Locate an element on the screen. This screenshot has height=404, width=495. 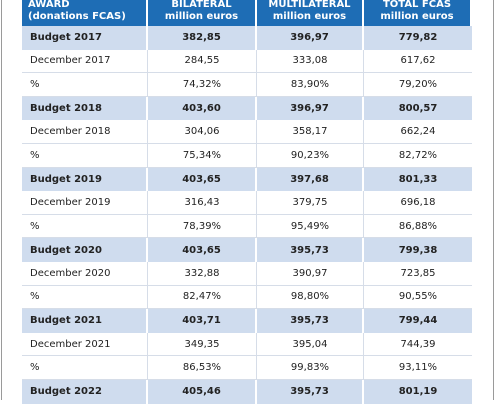
table-cell: 86,88% is located at coordinates (418, 226).